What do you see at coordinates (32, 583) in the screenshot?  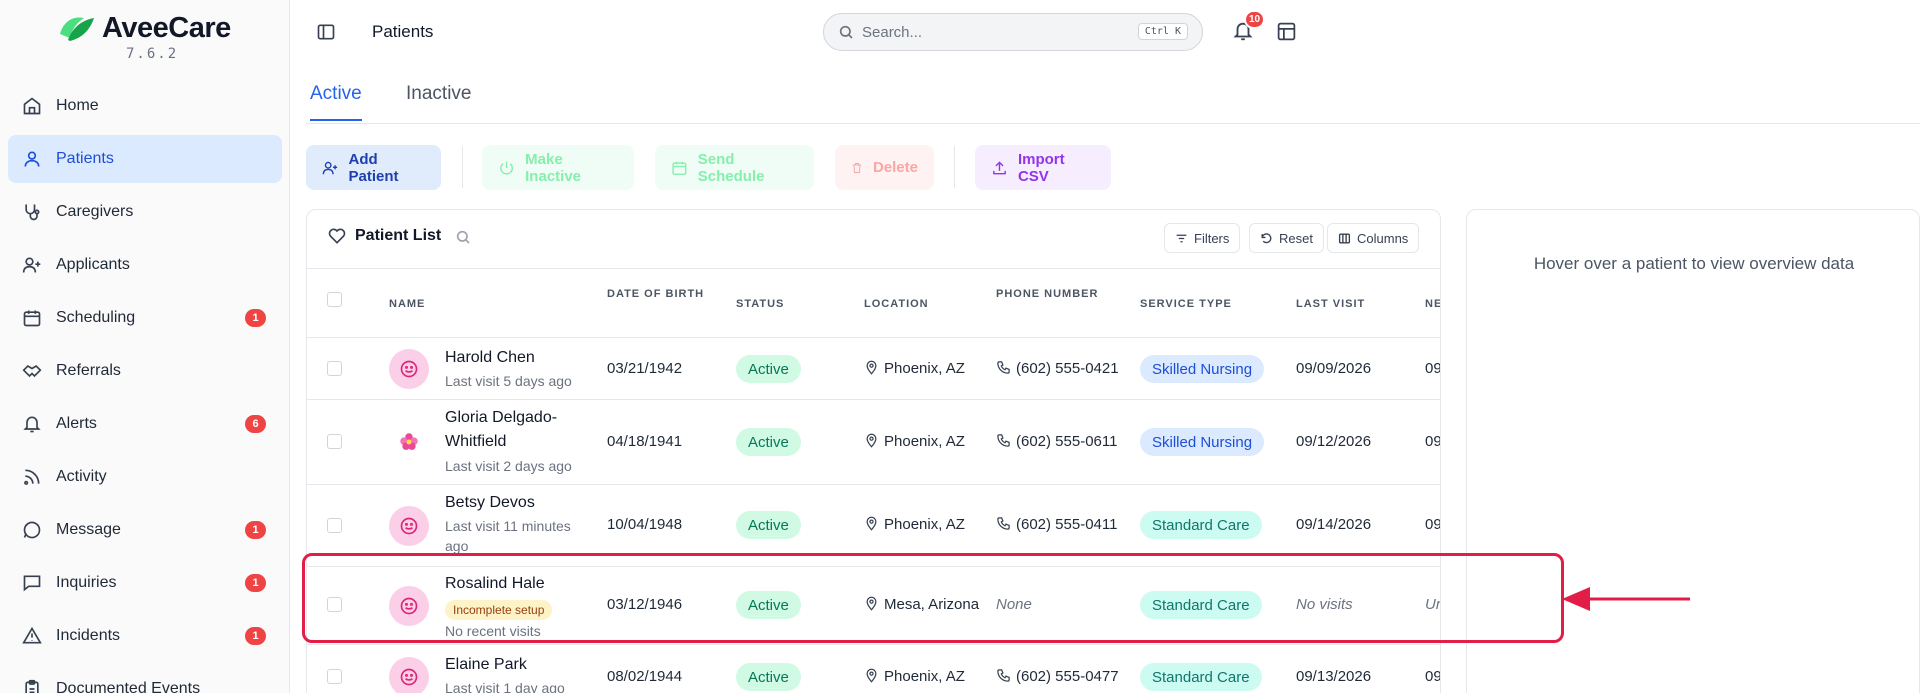 I see `message-square-icon` at bounding box center [32, 583].